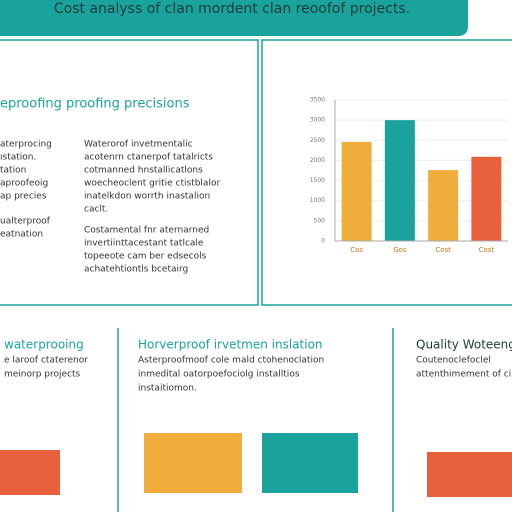 This screenshot has height=516, width=512. What do you see at coordinates (323, 241) in the screenshot?
I see `y-tick-label: 0` at bounding box center [323, 241].